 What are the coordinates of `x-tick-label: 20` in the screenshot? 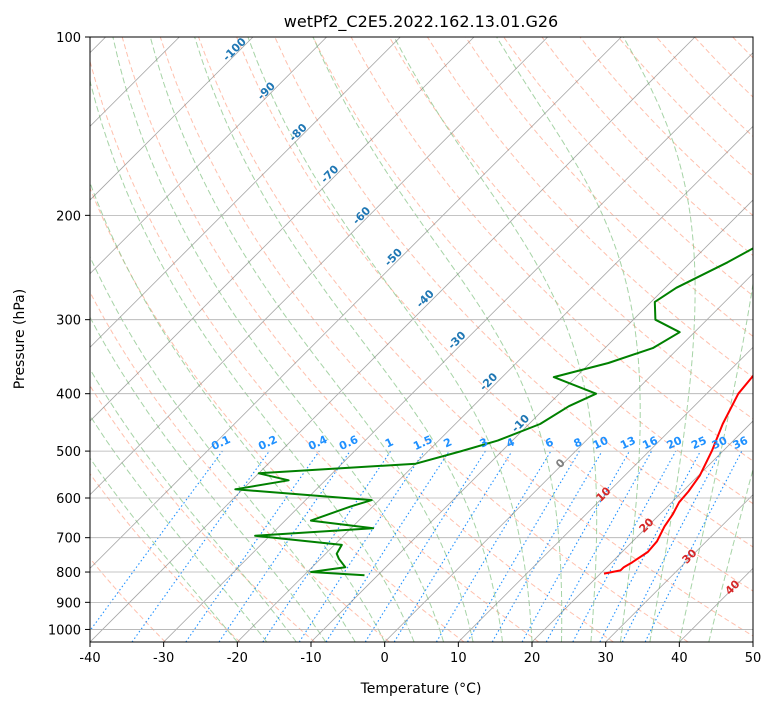 It's located at (532, 658).